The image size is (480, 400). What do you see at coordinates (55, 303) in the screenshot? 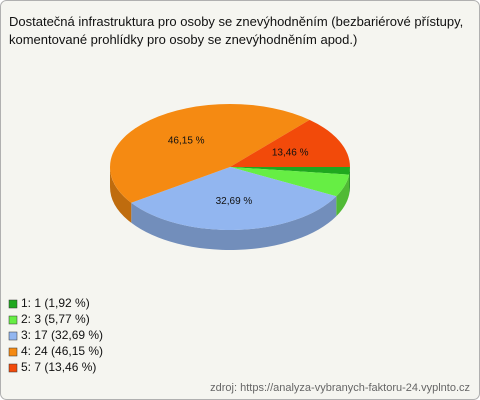
I see `legend-label: 1: 1 (1,92 %)` at bounding box center [55, 303].